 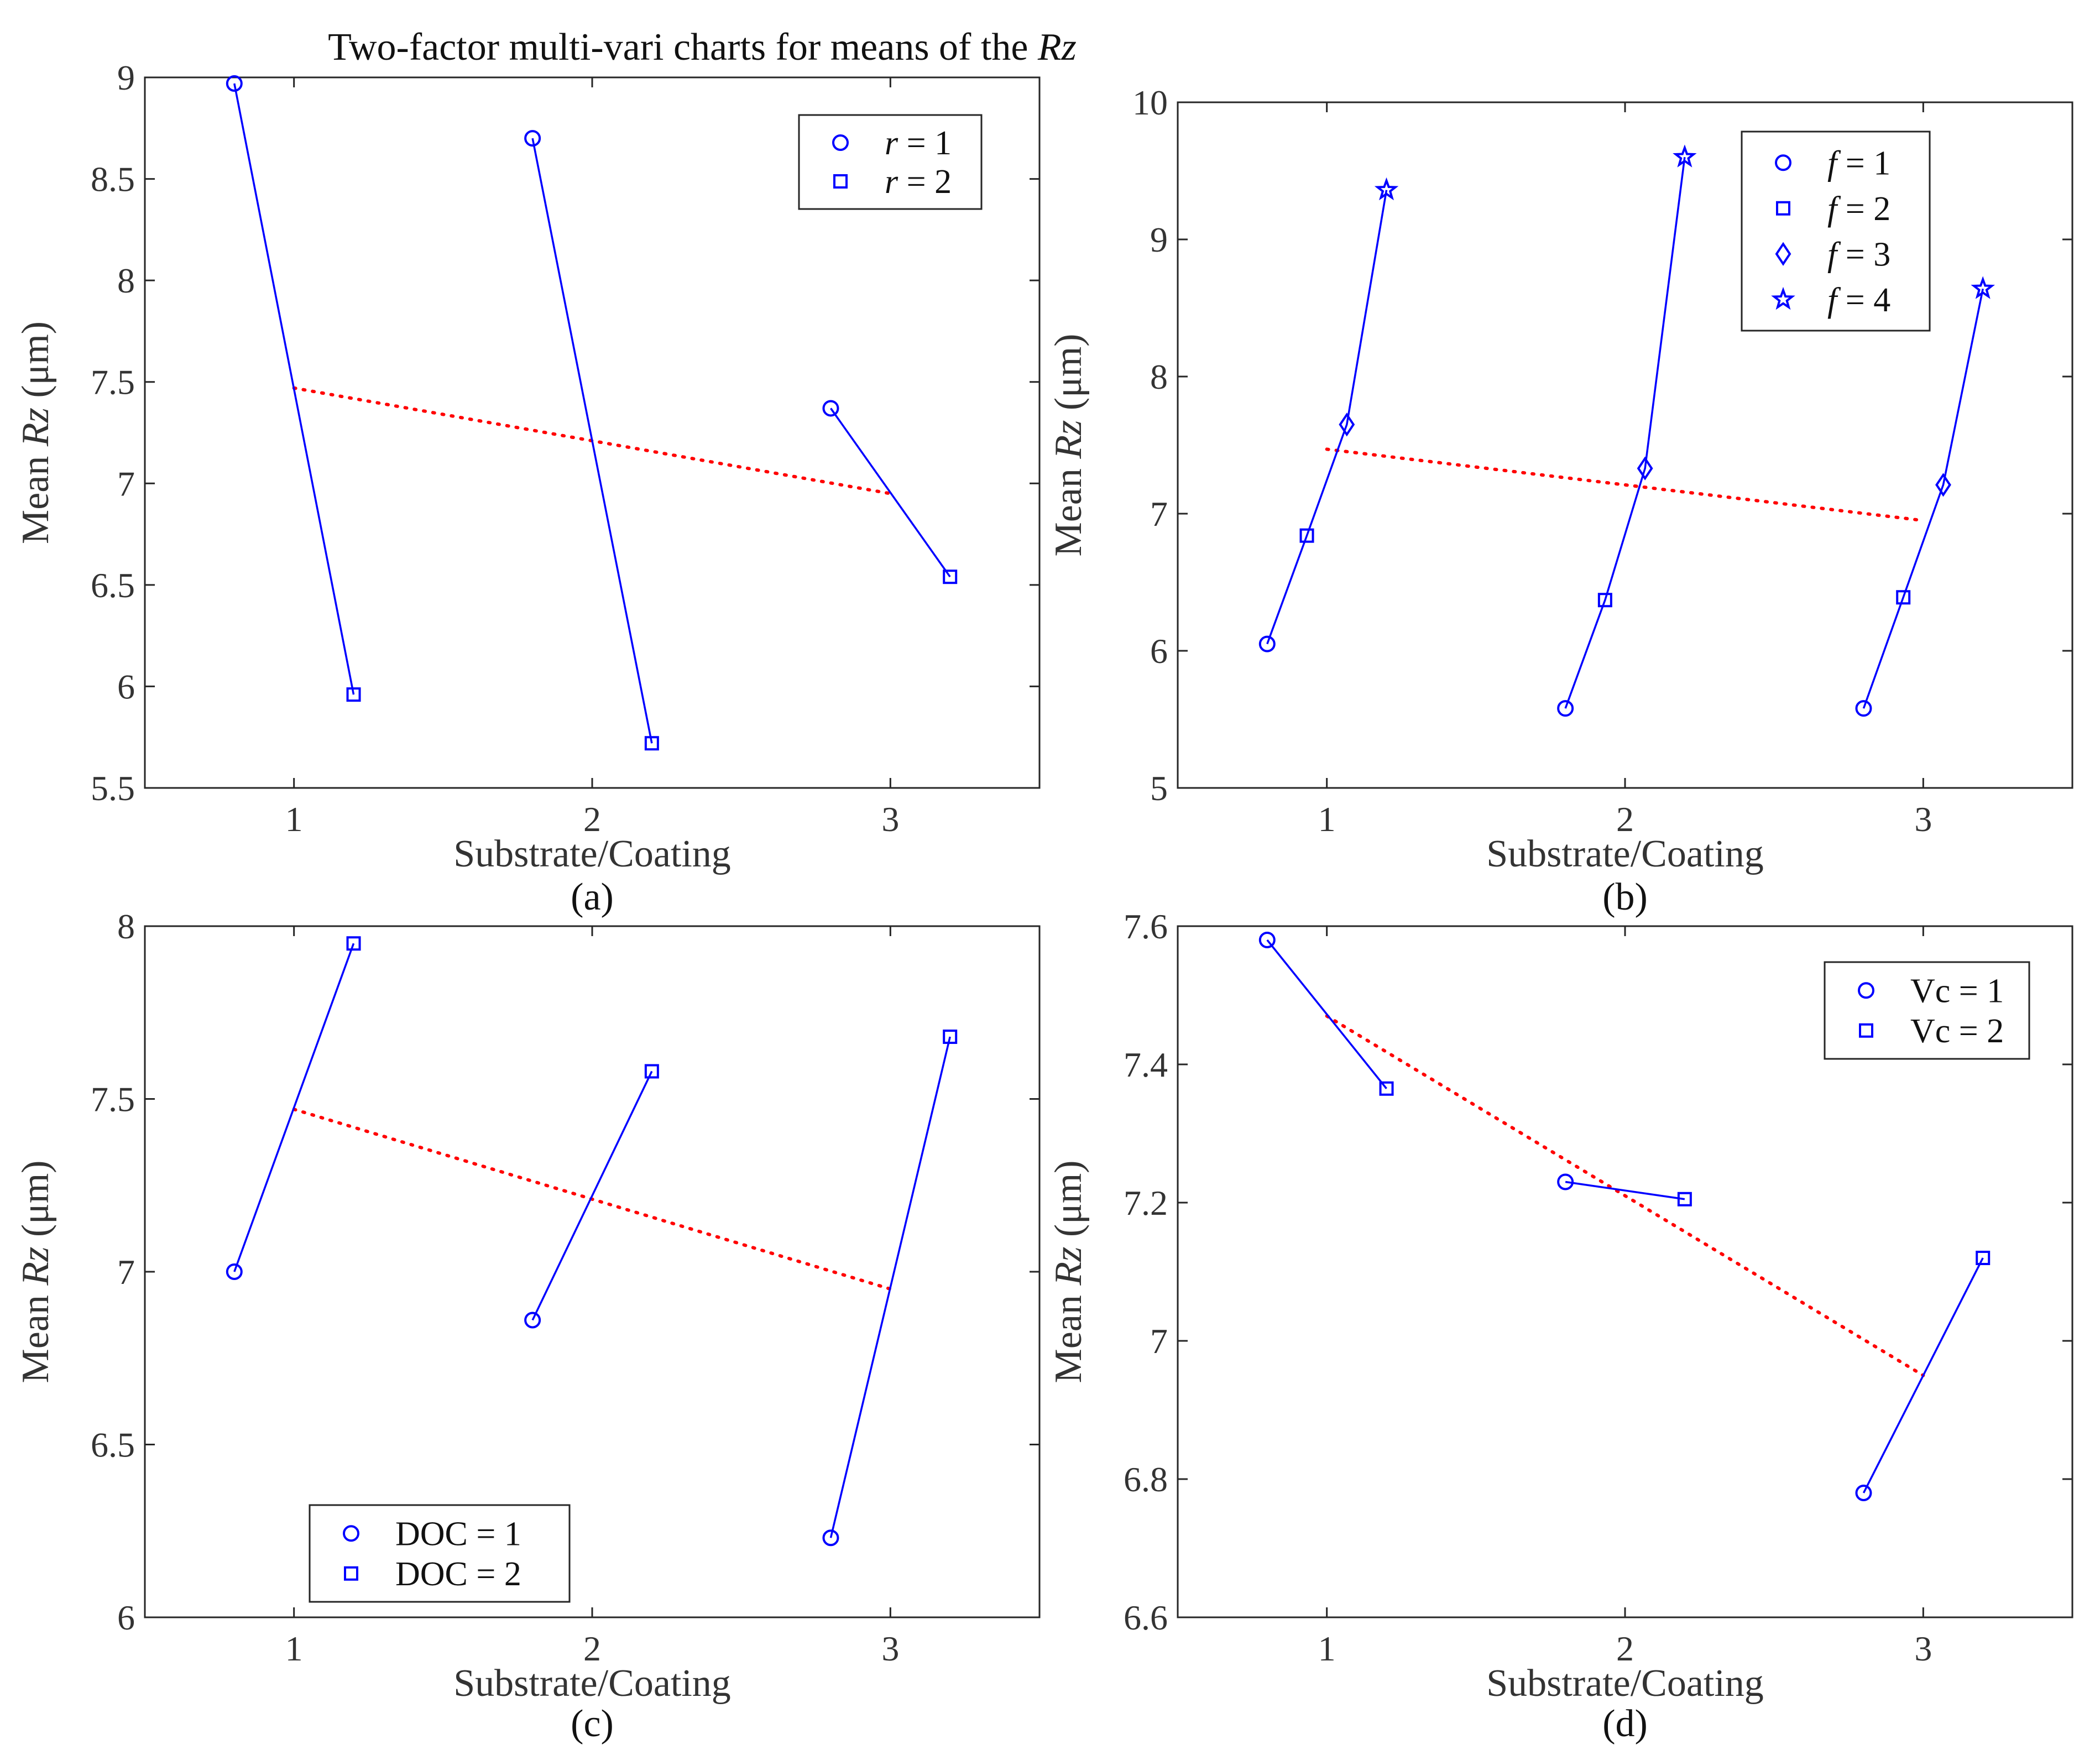 I want to click on legend-value: Vc = 1, so click(x=1957, y=991).